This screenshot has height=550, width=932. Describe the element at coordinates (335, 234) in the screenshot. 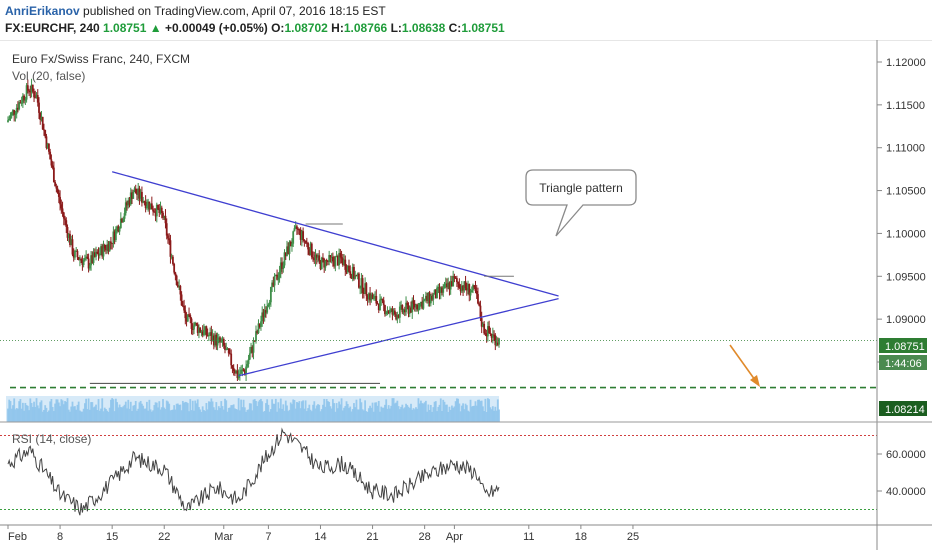

I see `trendline-upper` at that location.